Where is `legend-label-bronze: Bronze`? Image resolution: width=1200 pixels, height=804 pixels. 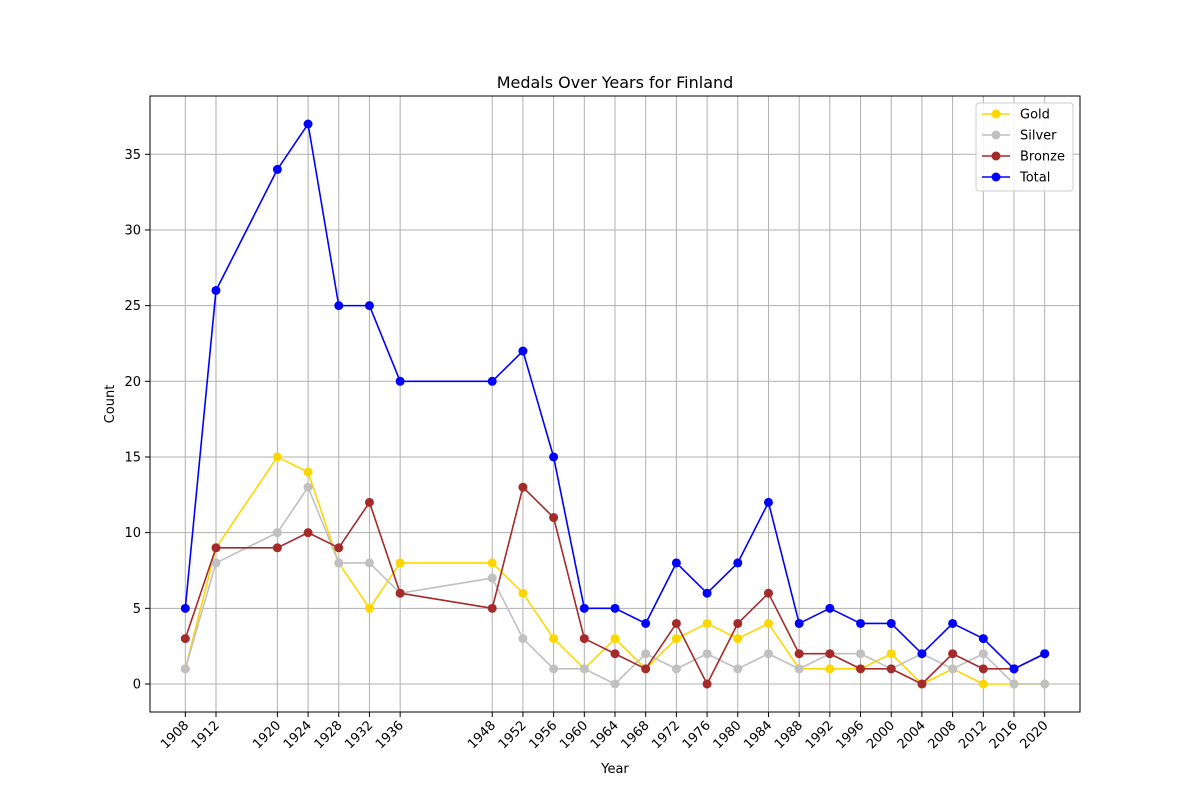
legend-label-bronze: Bronze is located at coordinates (1042, 157).